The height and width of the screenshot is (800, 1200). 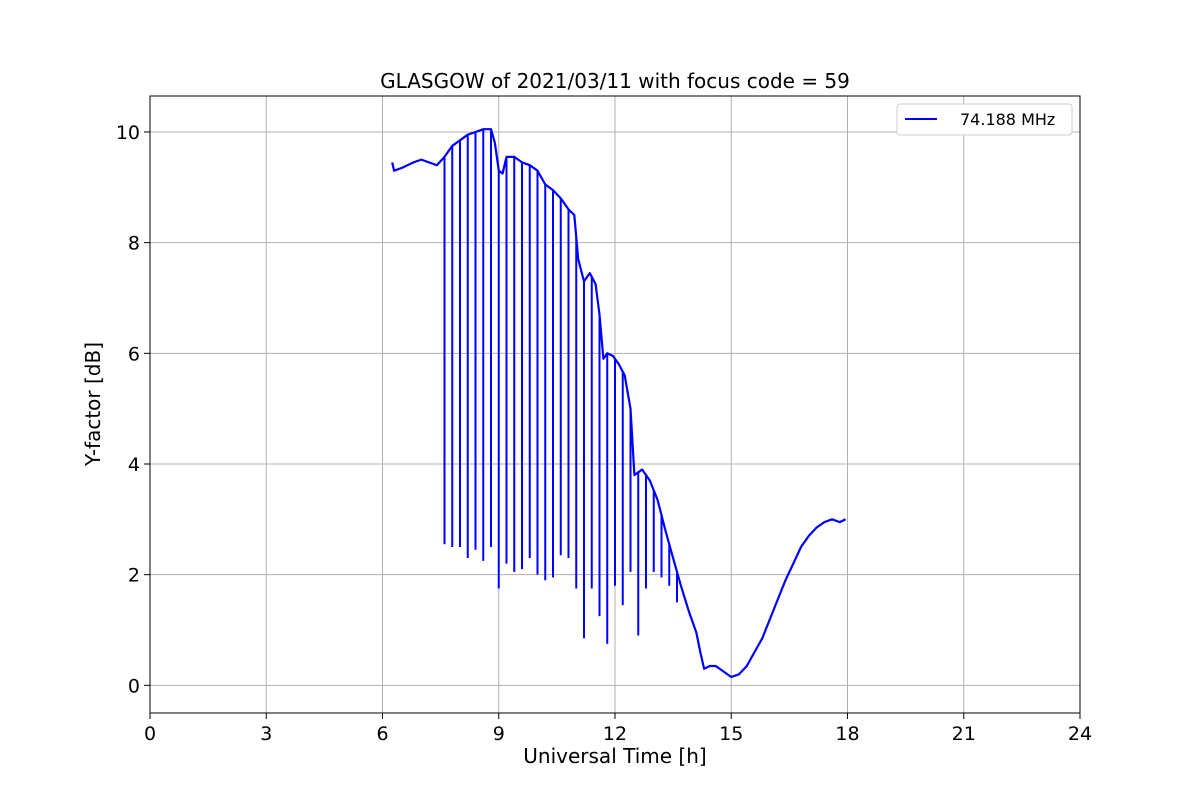 I want to click on x-tick-label: 12, so click(x=615, y=734).